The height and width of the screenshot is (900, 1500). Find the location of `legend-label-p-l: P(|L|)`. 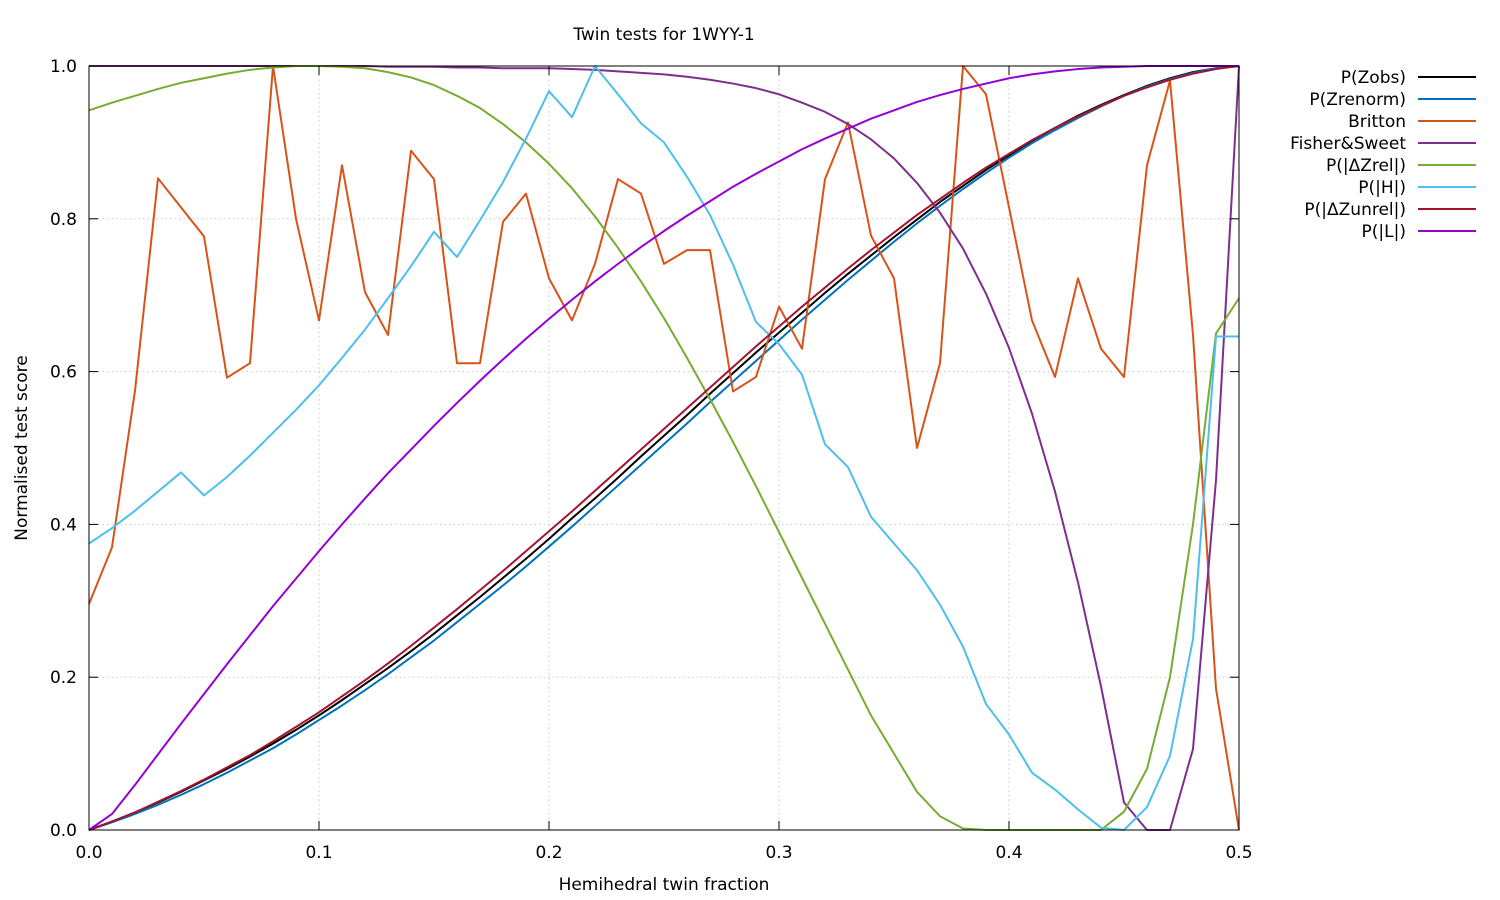

legend-label-p-l: P(|L|) is located at coordinates (1384, 232).